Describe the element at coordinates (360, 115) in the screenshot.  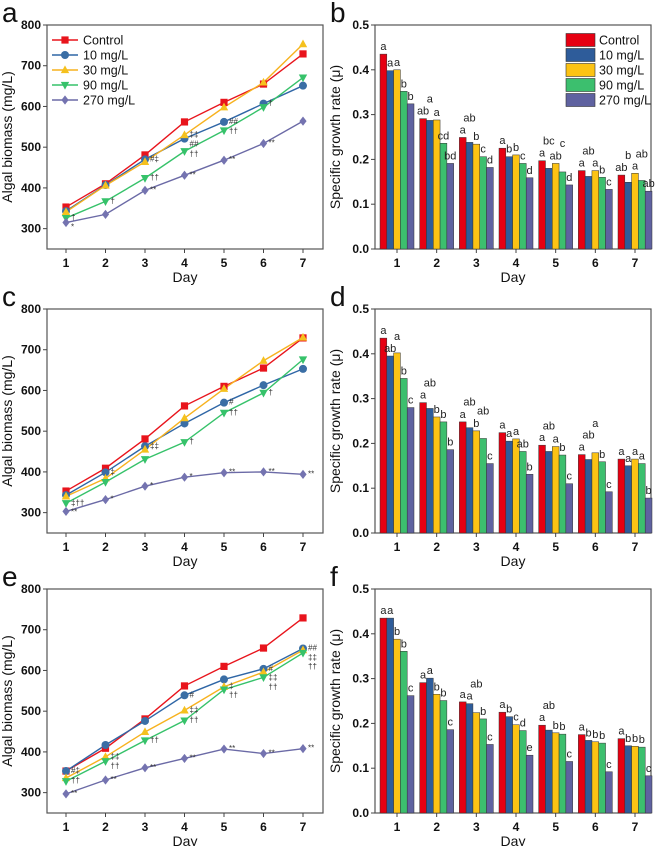
I see `y-tick-label: 0.3` at that location.